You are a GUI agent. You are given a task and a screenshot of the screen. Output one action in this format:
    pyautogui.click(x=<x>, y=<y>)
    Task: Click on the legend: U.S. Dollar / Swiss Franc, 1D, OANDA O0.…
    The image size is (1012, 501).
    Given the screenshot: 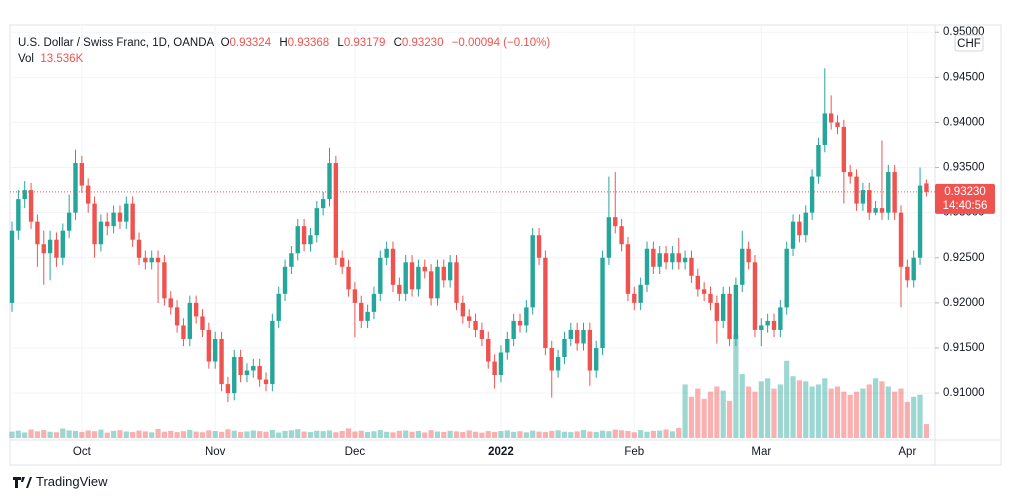 What is the action you would take?
    pyautogui.click(x=286, y=51)
    